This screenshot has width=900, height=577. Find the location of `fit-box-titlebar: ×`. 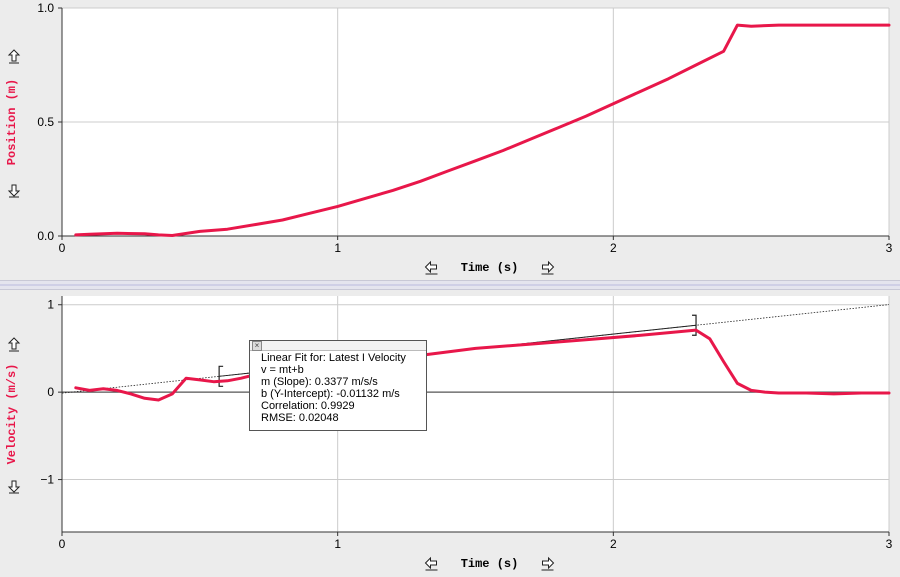

fit-box-titlebar: × is located at coordinates (338, 346).